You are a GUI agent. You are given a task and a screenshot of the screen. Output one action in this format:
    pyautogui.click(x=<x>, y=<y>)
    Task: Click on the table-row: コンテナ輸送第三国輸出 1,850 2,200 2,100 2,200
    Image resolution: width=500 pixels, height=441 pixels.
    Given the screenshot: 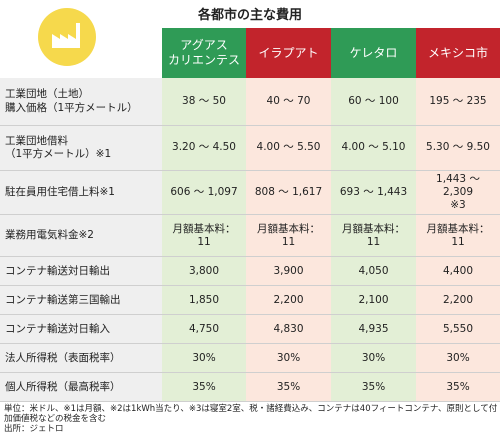 What is the action you would take?
    pyautogui.click(x=250, y=300)
    